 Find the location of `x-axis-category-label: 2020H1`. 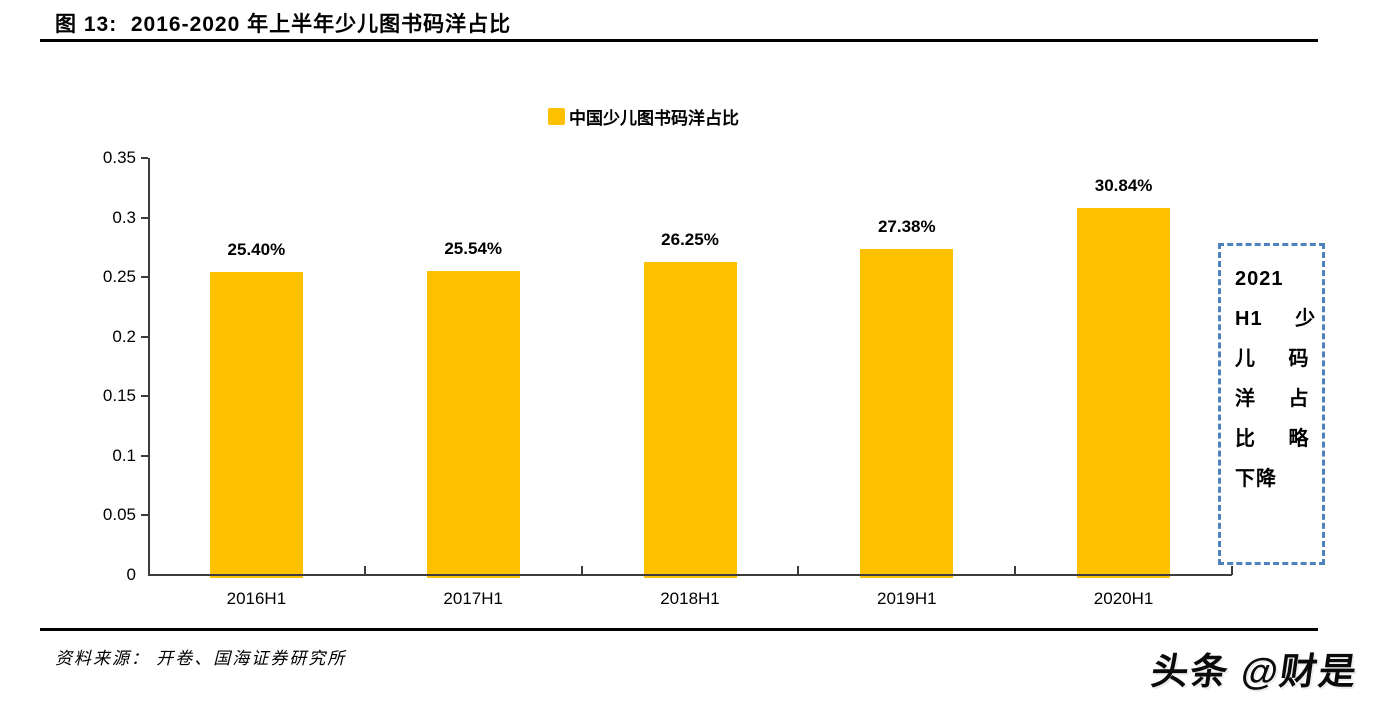

x-axis-category-label: 2020H1 is located at coordinates (1123, 598).